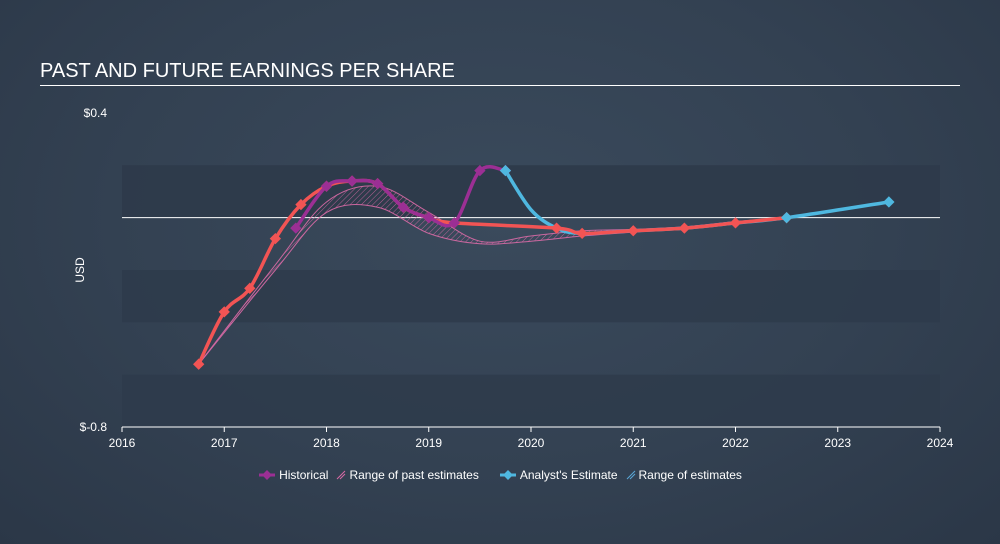 The image size is (1000, 544). What do you see at coordinates (94, 427) in the screenshot?
I see `y-tick-label: $-0.8` at bounding box center [94, 427].